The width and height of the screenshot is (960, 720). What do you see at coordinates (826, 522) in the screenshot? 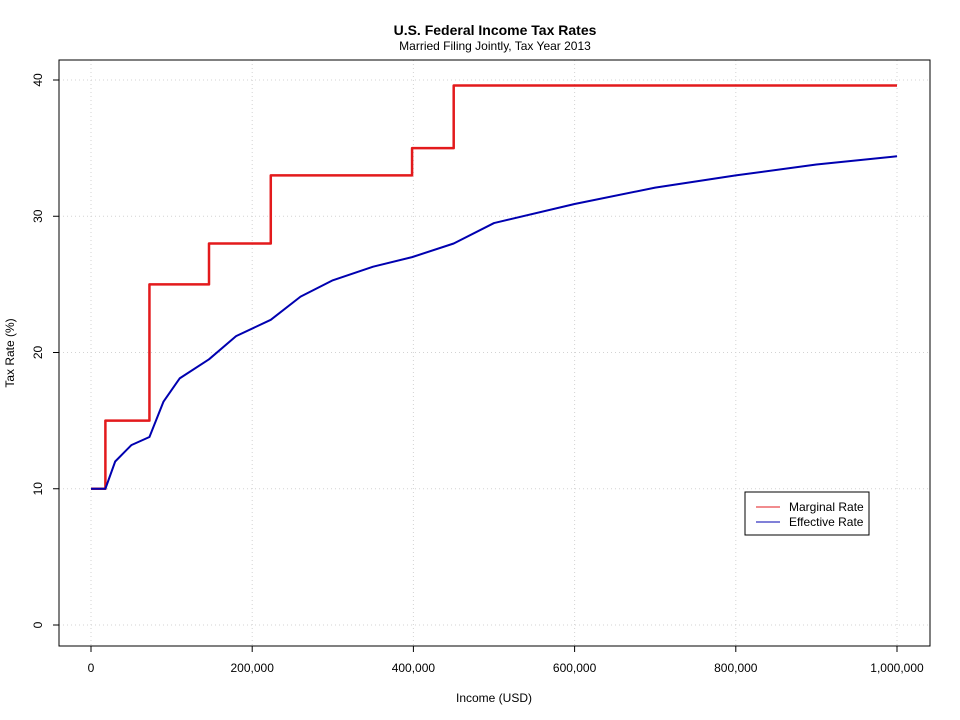
I see `legend-label-effective: Effective Rate` at bounding box center [826, 522].